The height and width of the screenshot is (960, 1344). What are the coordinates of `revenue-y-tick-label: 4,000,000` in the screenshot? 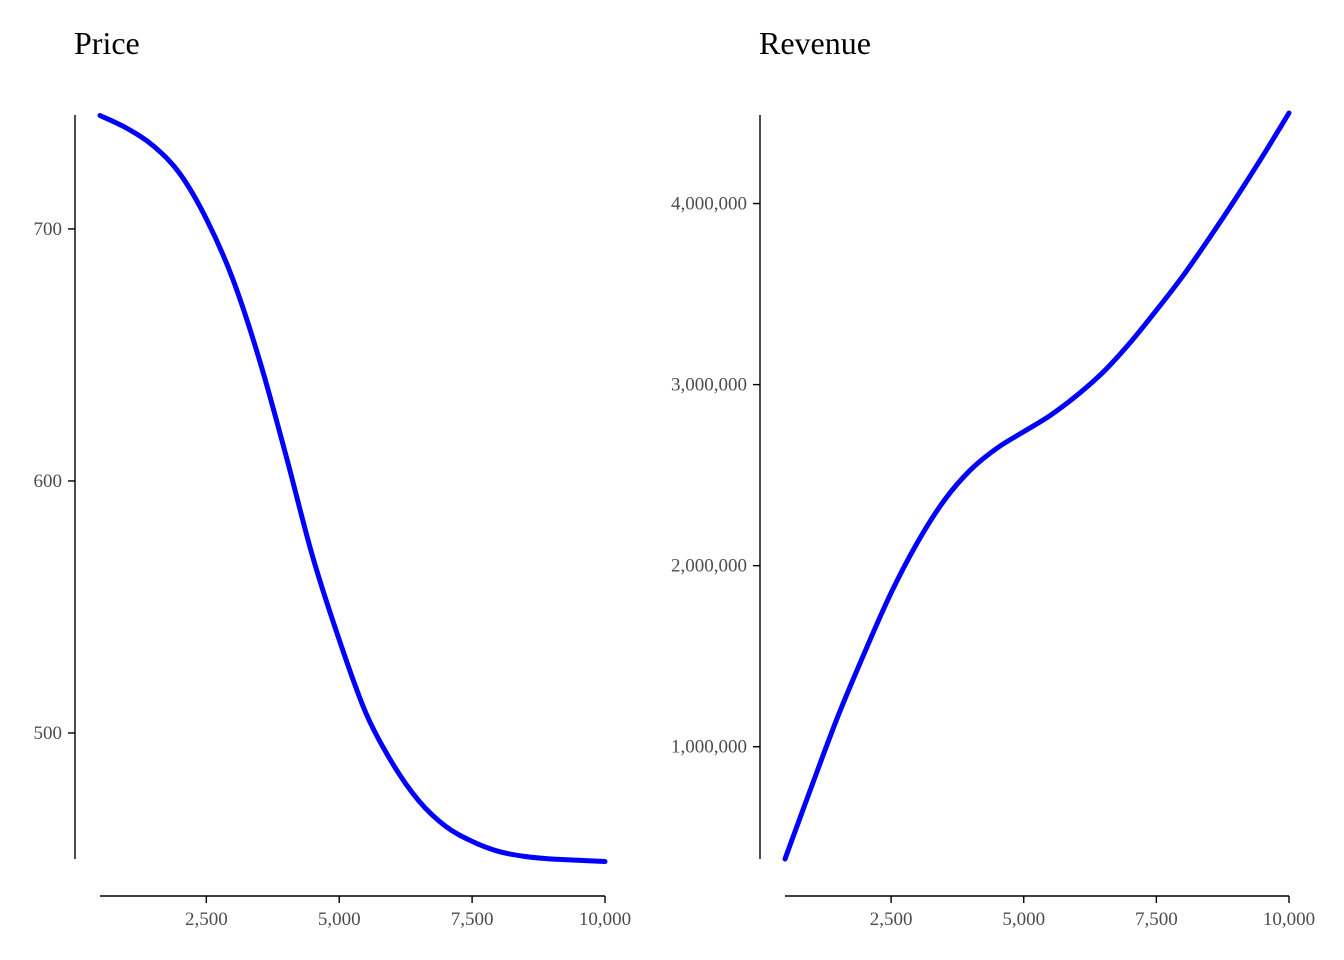 It's located at (709, 204).